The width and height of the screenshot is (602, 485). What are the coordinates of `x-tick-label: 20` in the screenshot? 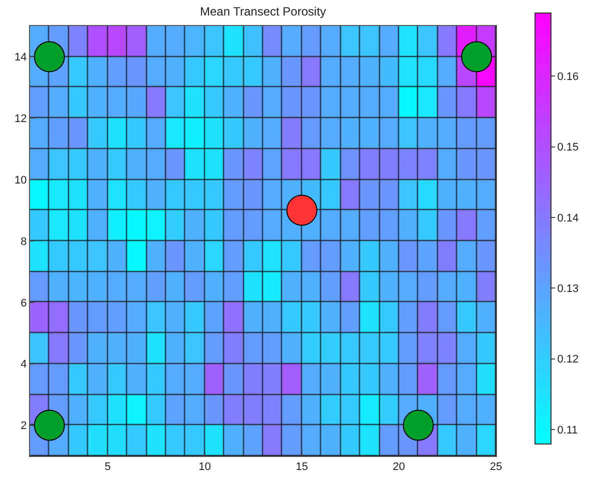 It's located at (399, 467).